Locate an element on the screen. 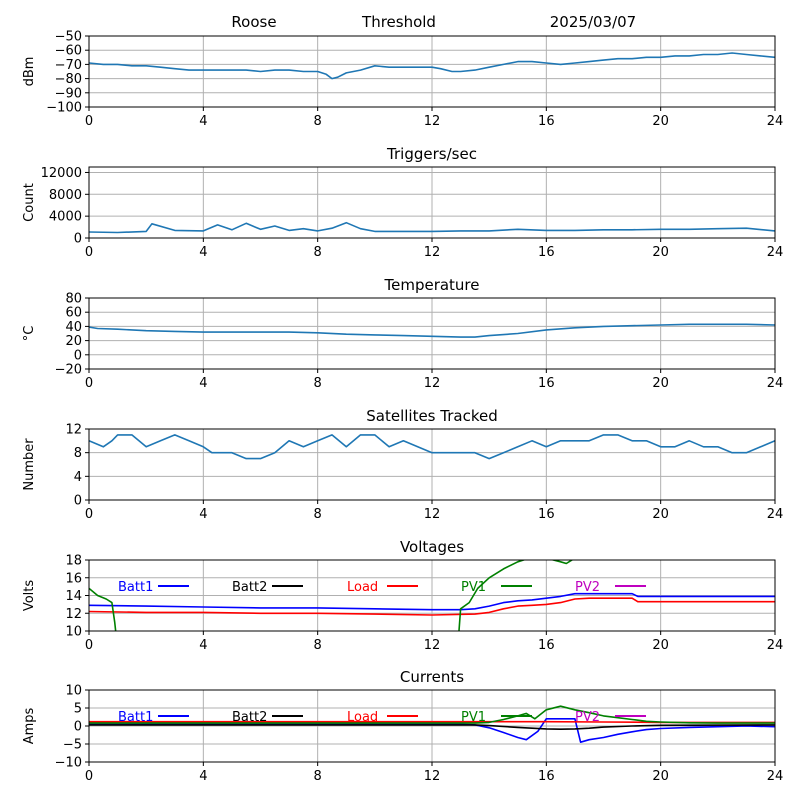 This screenshot has width=800, height=800. y-tick-label: 20 is located at coordinates (73, 341).